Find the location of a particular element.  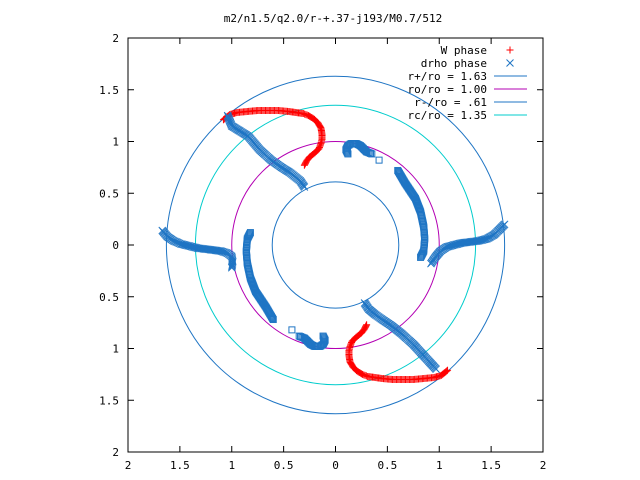

legend-label: ro/ro = 1.00 is located at coordinates (447, 89).